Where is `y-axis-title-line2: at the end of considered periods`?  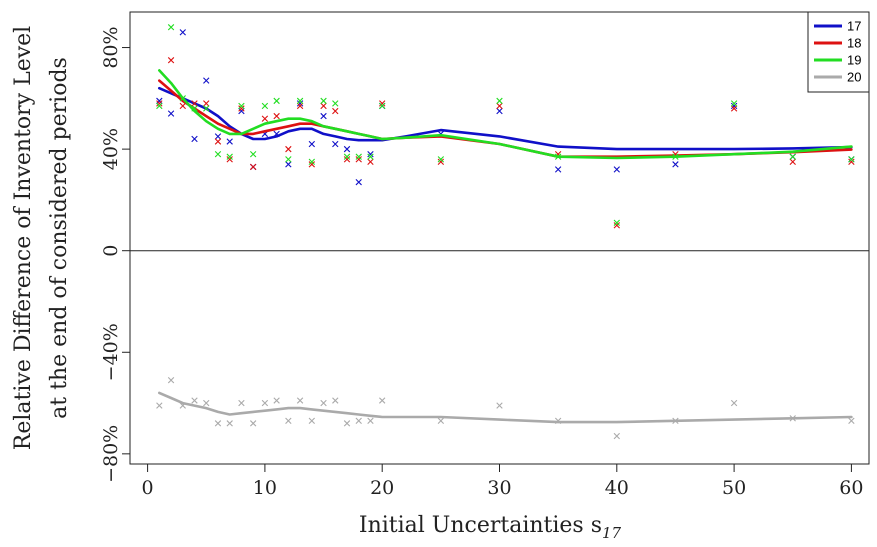
y-axis-title-line2: at the end of considered periods is located at coordinates (59, 238).